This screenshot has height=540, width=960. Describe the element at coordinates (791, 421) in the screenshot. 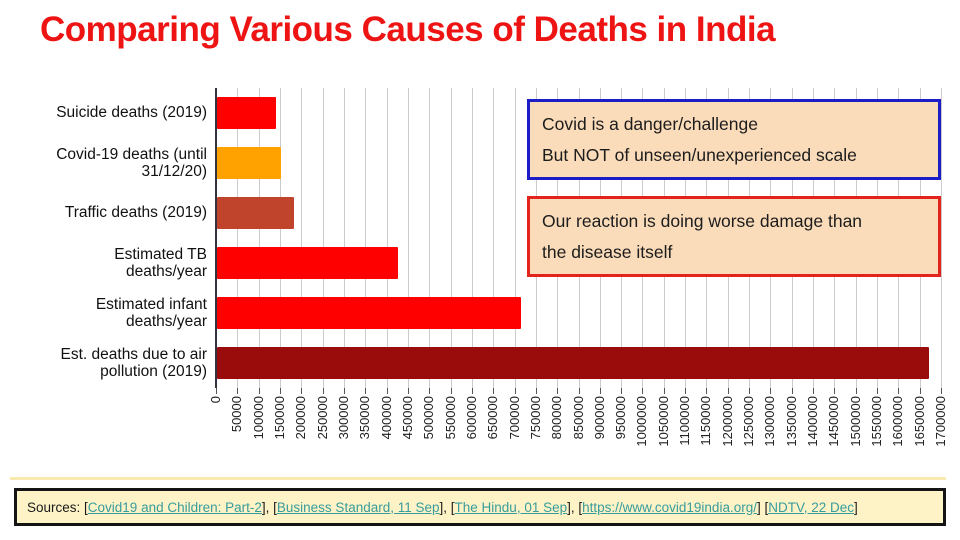

I see `x-tick-label-text: 1350000` at that location.